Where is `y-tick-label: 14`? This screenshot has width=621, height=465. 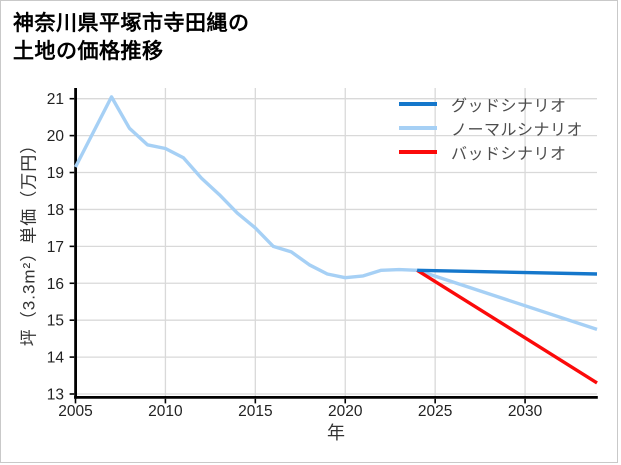 y-tick-label: 14 is located at coordinates (56, 358).